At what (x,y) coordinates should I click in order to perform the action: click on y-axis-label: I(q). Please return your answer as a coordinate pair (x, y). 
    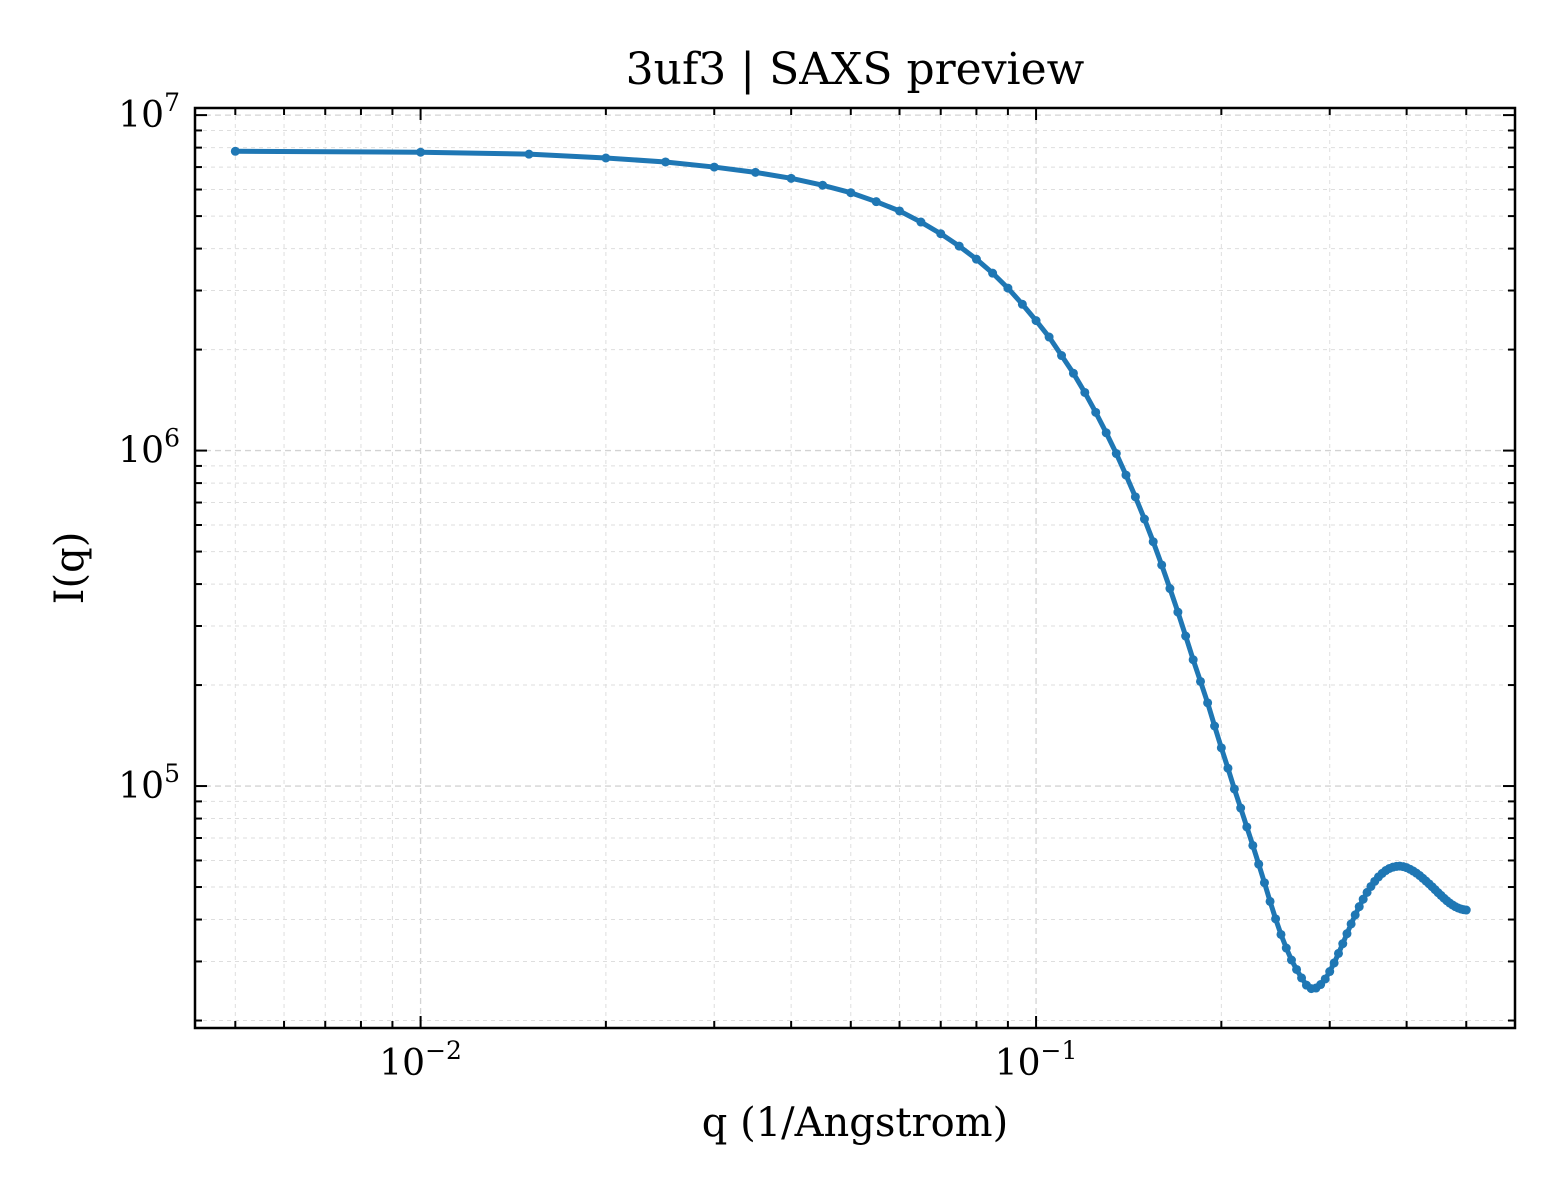
    Looking at the image, I should click on (70, 568).